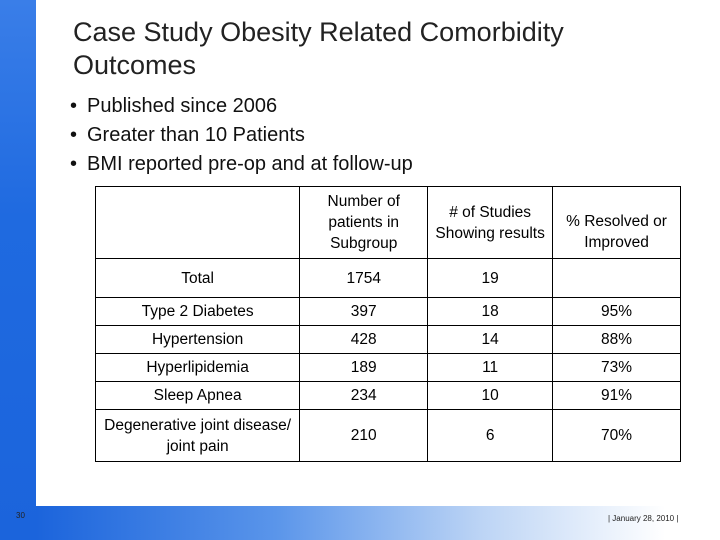 The width and height of the screenshot is (720, 540). What do you see at coordinates (643, 518) in the screenshot?
I see `footer-date: | January 28, 2010 |` at bounding box center [643, 518].